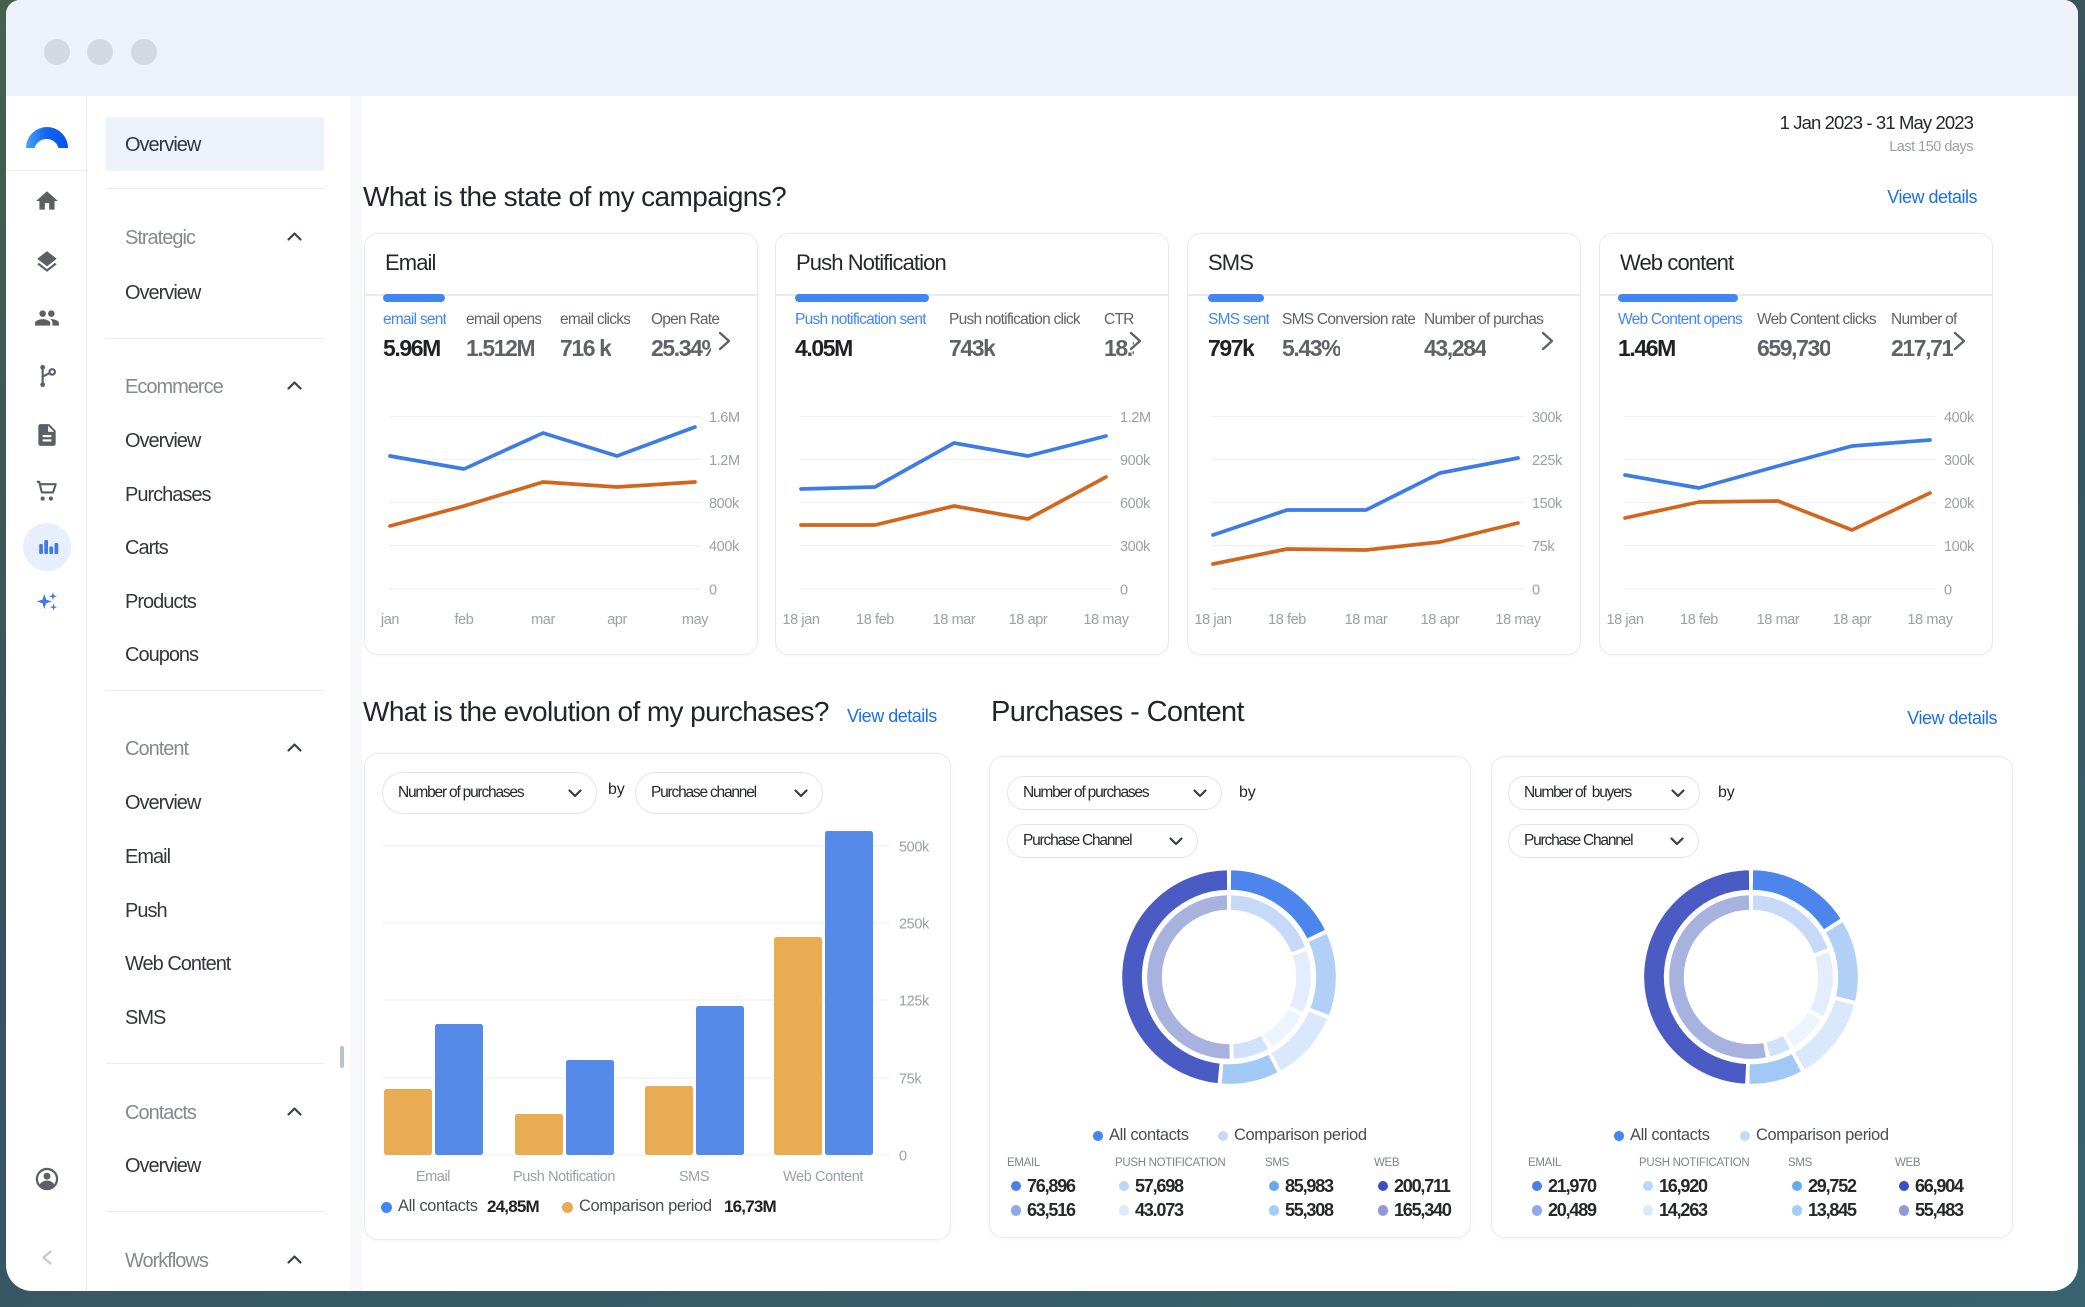 Image resolution: width=2085 pixels, height=1307 pixels. What do you see at coordinates (914, 925) in the screenshot?
I see `svg-text: 250k` at bounding box center [914, 925].